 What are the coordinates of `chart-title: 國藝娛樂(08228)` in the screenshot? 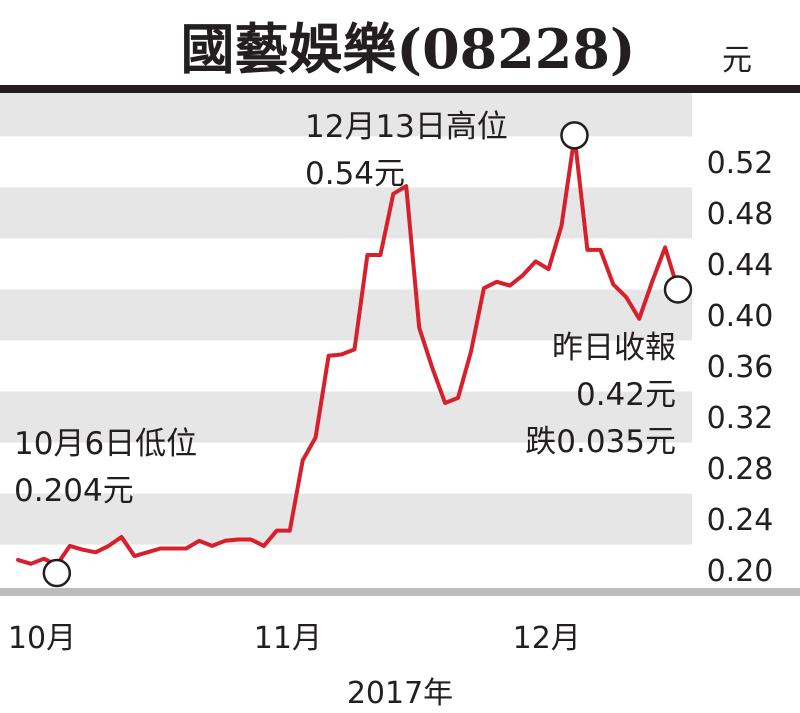 It's located at (408, 49).